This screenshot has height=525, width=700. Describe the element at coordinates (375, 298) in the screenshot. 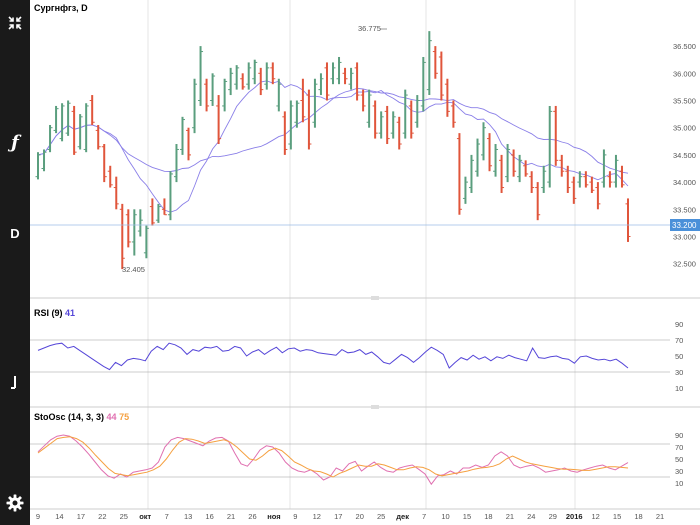

I see `divider-handle` at that location.